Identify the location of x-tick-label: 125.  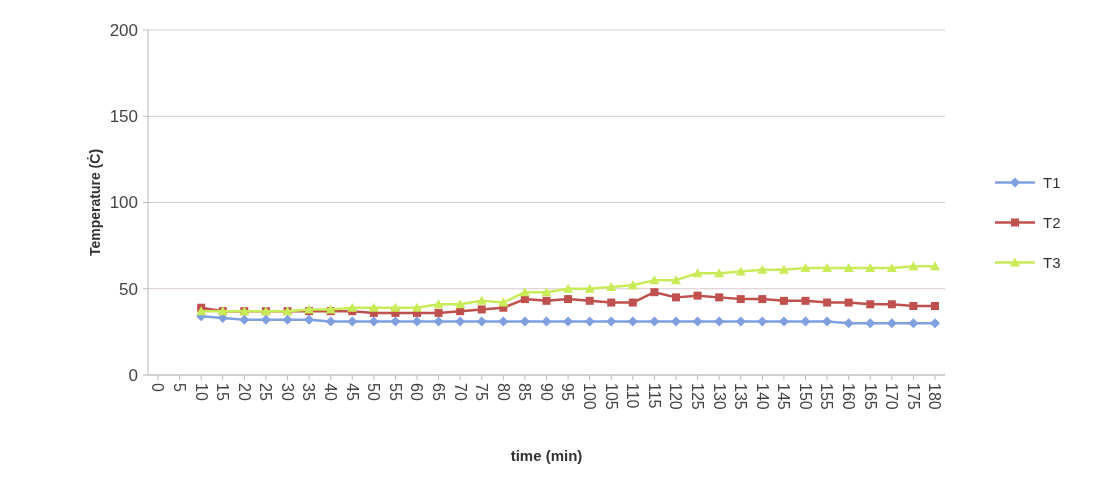
(697, 396).